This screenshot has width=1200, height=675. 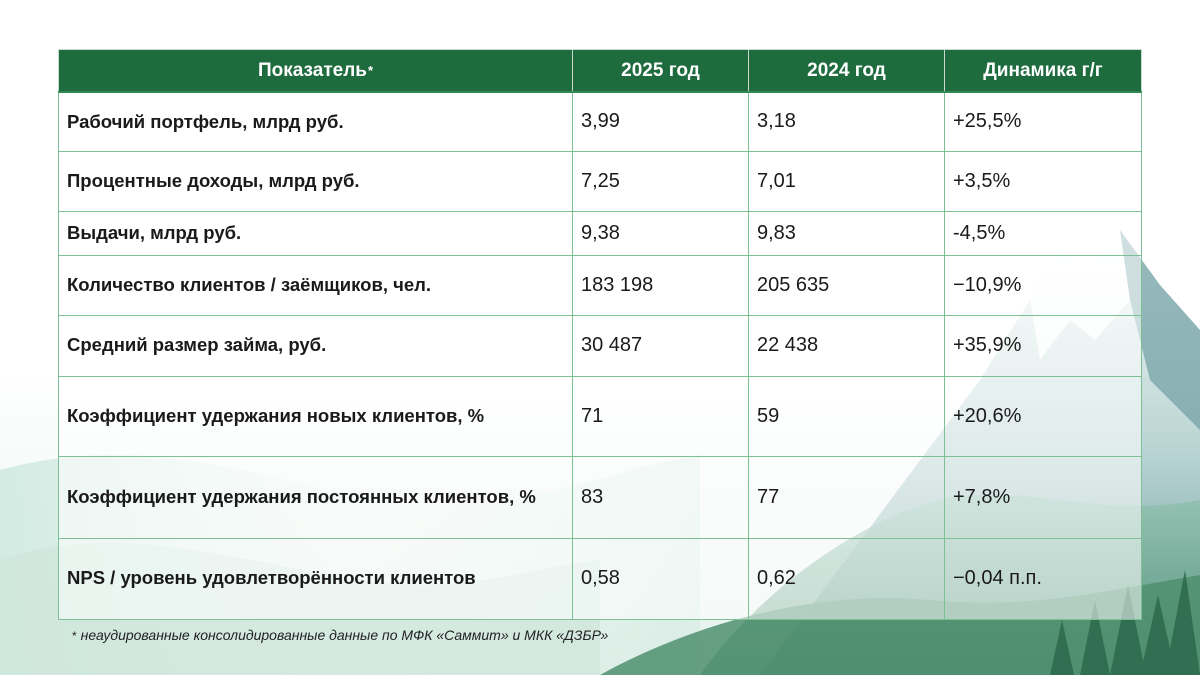 I want to click on cell-2024: 0,62, so click(x=846, y=578).